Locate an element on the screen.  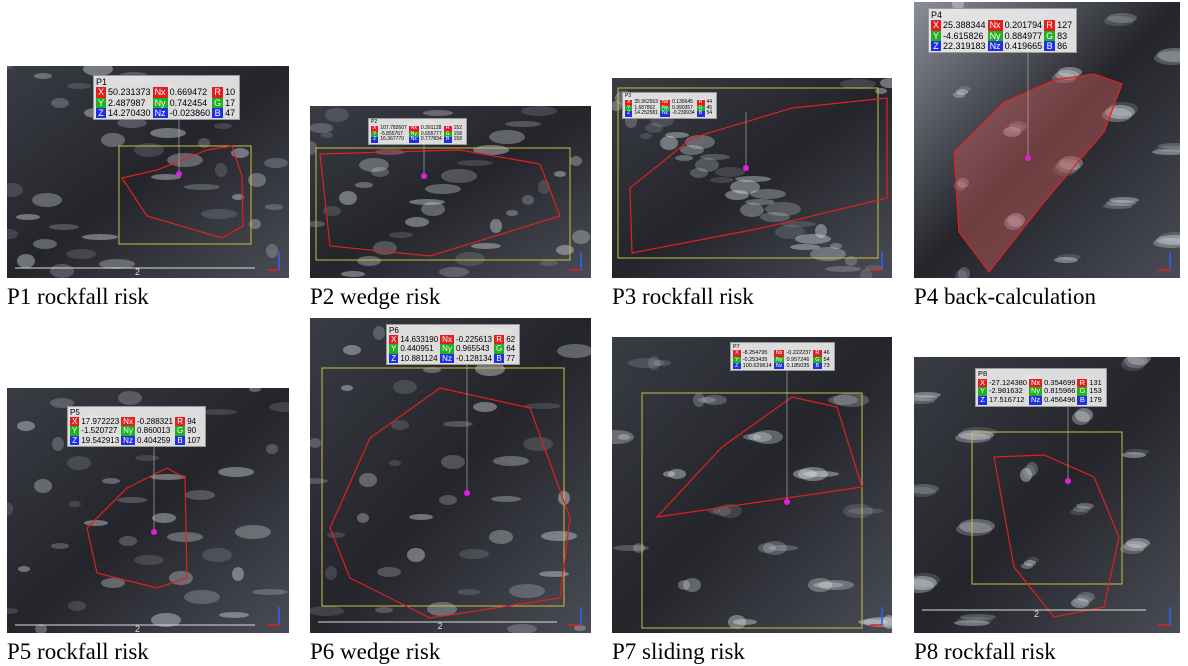
info-row: Z 100.629614 Nz 0.185035 B 73 is located at coordinates (782, 366).